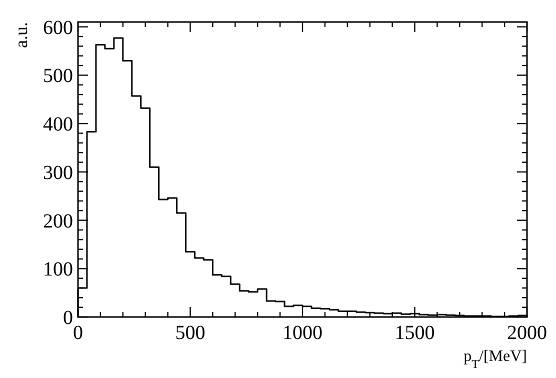 The image size is (556, 378). I want to click on x-tick-label: 1000, so click(302, 333).